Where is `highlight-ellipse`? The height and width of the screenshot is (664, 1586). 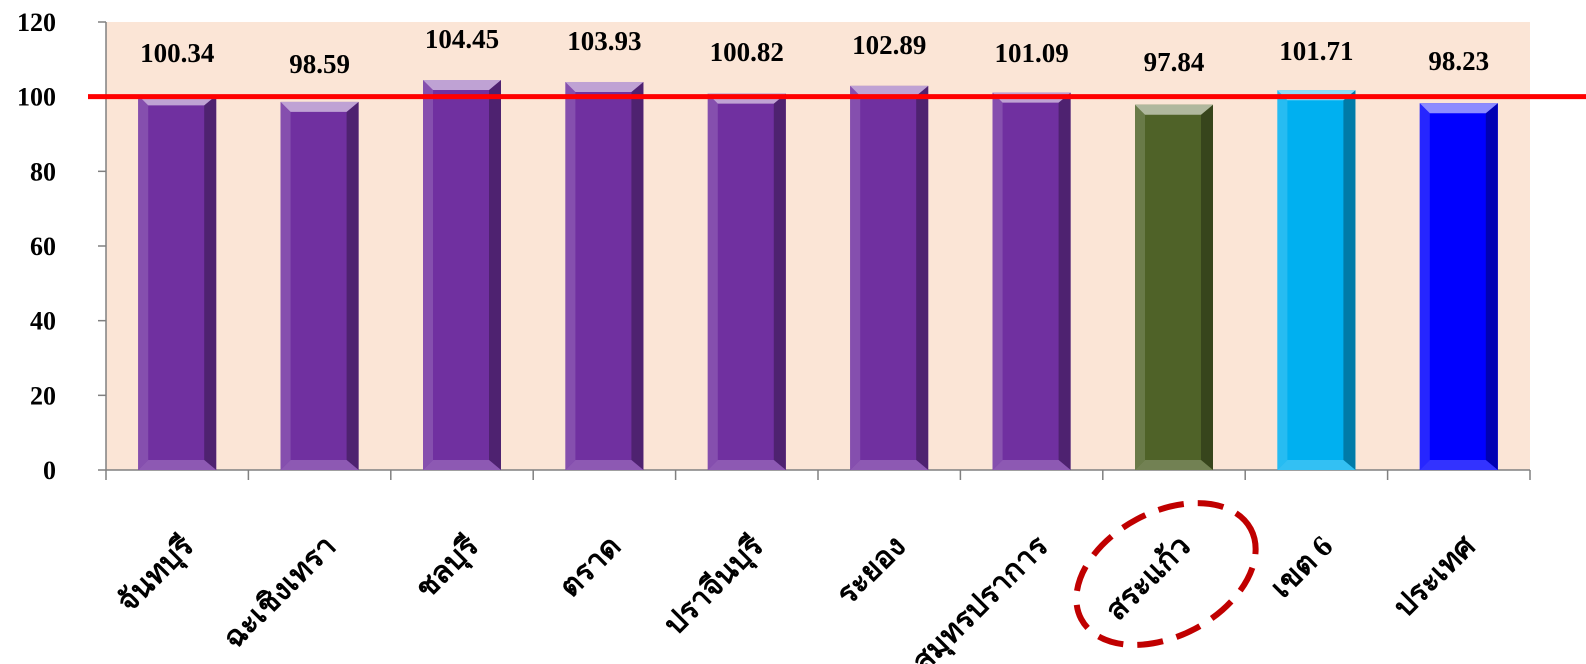
highlight-ellipse is located at coordinates (1166, 574).